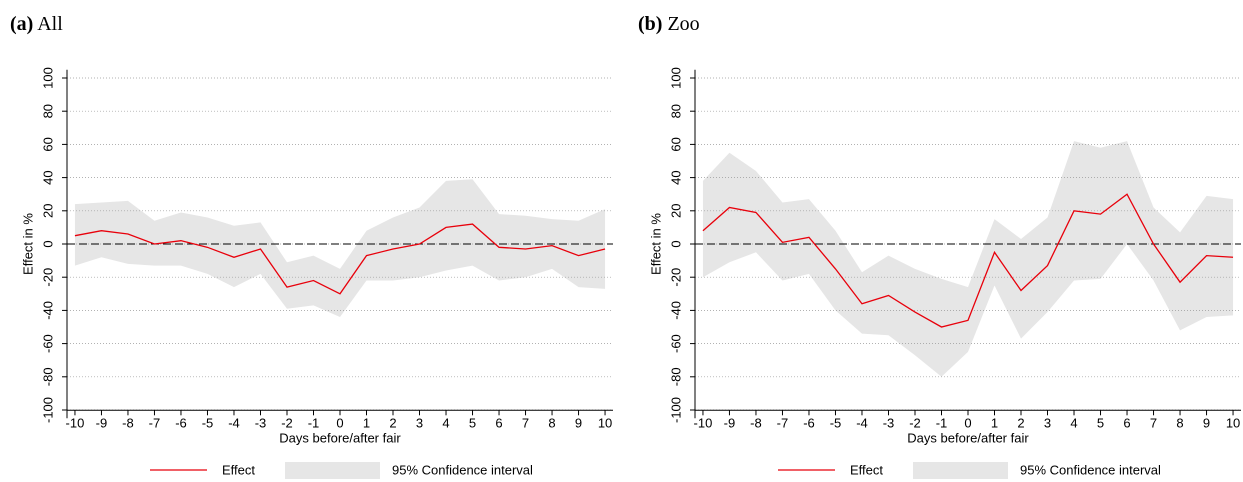  What do you see at coordinates (50, 24) in the screenshot?
I see `panel-title-text: All` at bounding box center [50, 24].